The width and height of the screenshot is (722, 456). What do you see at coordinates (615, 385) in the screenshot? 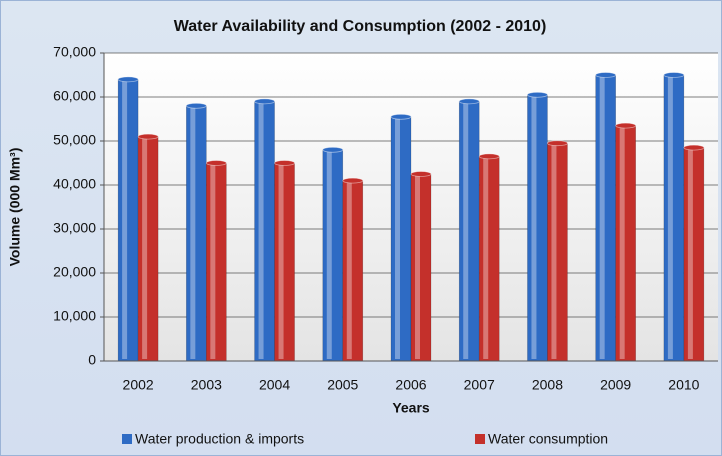
I see `x-tick-label: 2009` at bounding box center [615, 385].